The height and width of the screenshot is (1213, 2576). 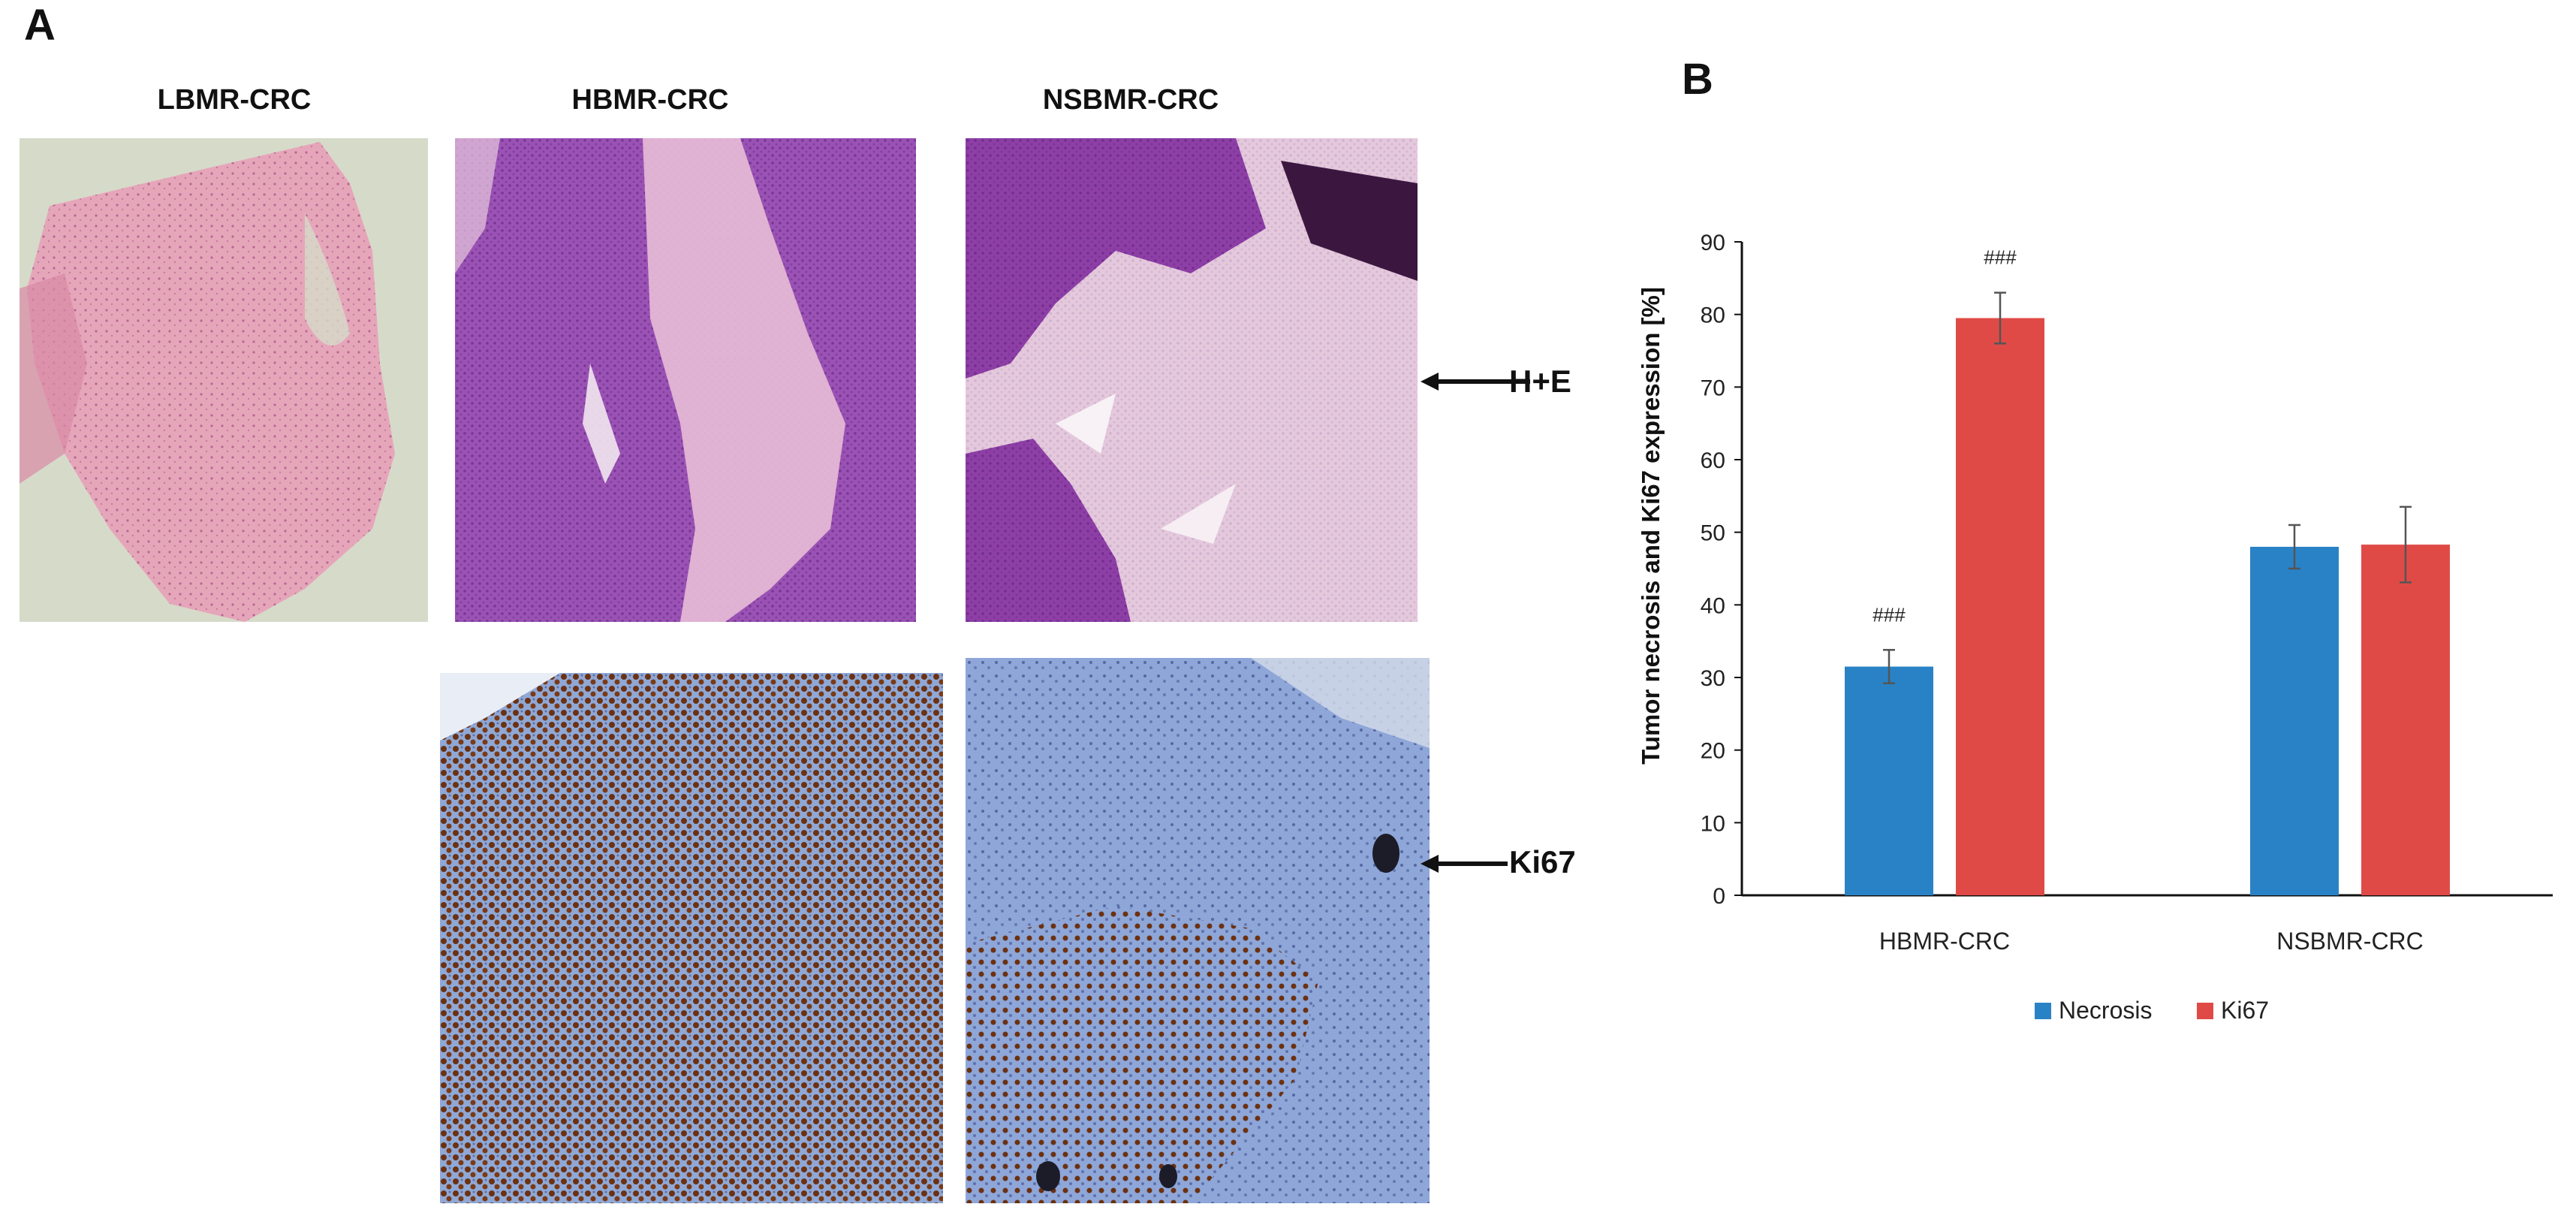 I want to click on y-tick-label: 60, so click(x=1713, y=460).